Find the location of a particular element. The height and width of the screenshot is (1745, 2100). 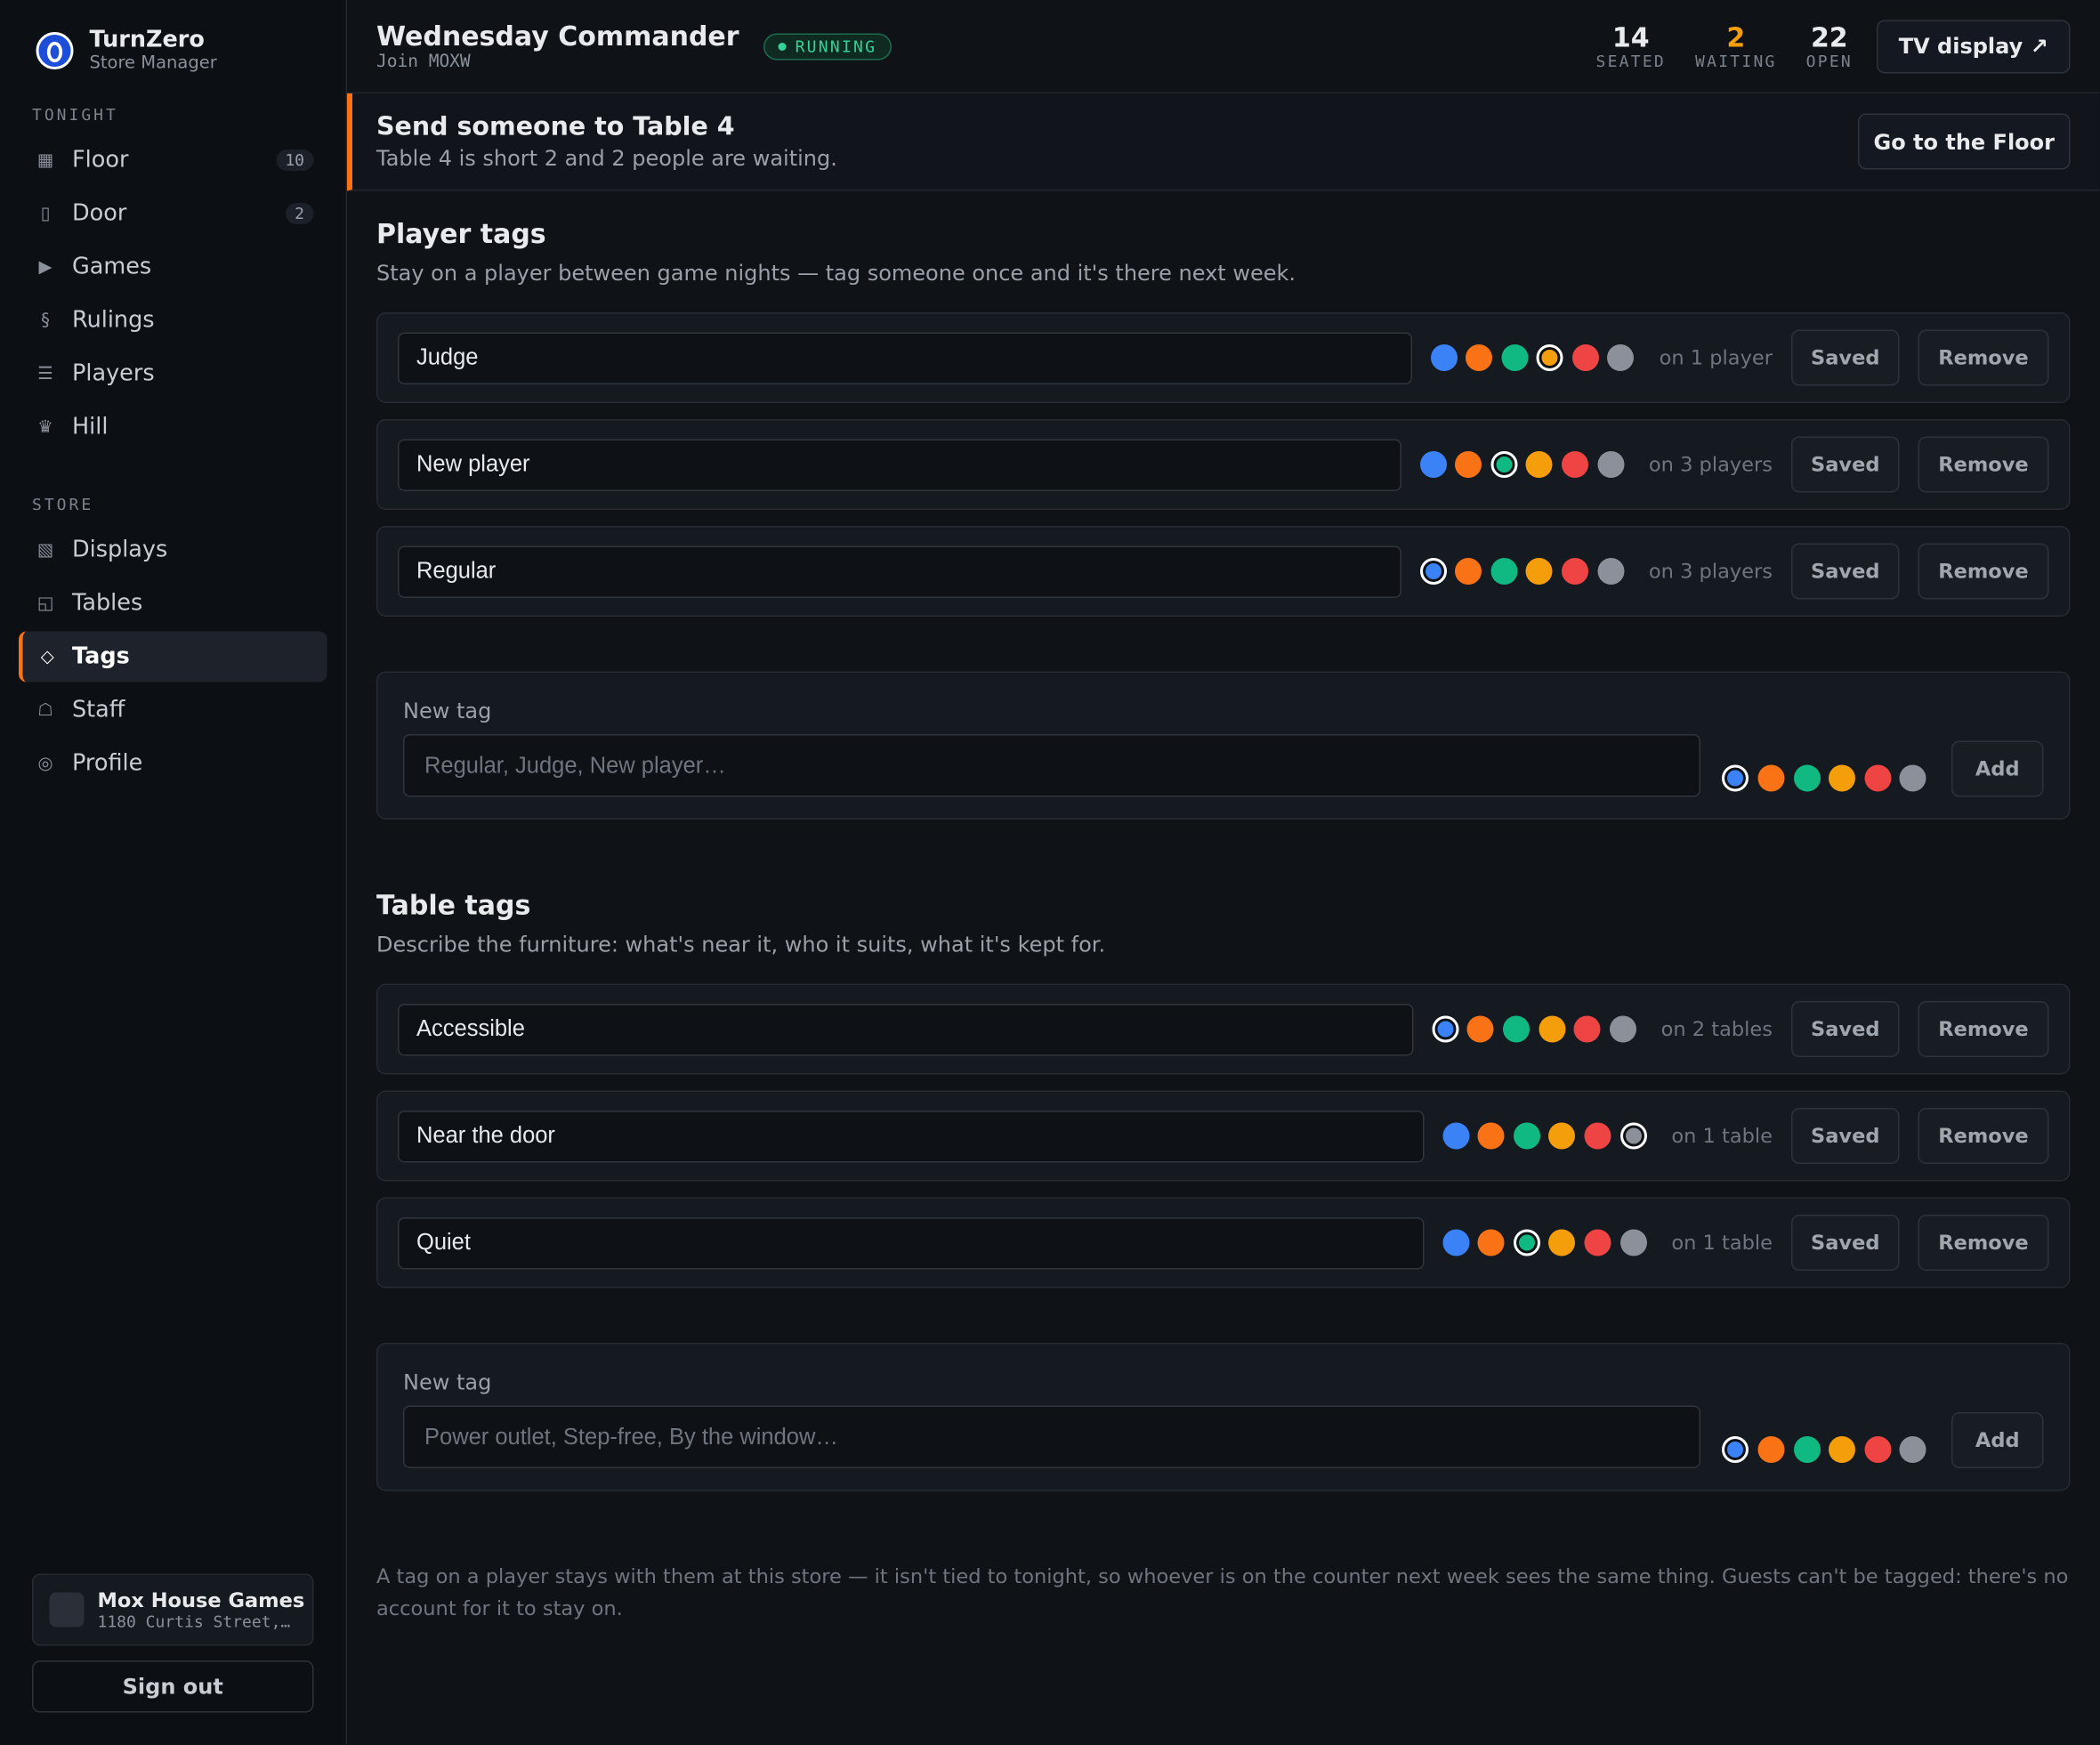

new-tag-label: New tag is located at coordinates (447, 1382).